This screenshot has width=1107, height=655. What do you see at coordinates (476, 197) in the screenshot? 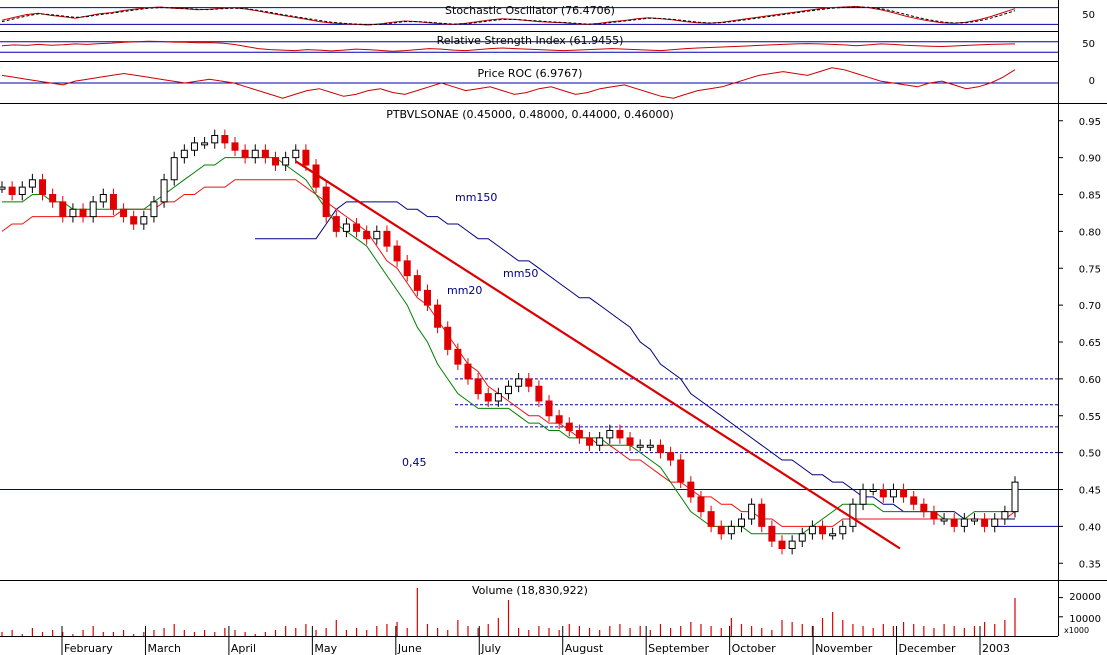
I see `mm150-label: mm150` at bounding box center [476, 197].